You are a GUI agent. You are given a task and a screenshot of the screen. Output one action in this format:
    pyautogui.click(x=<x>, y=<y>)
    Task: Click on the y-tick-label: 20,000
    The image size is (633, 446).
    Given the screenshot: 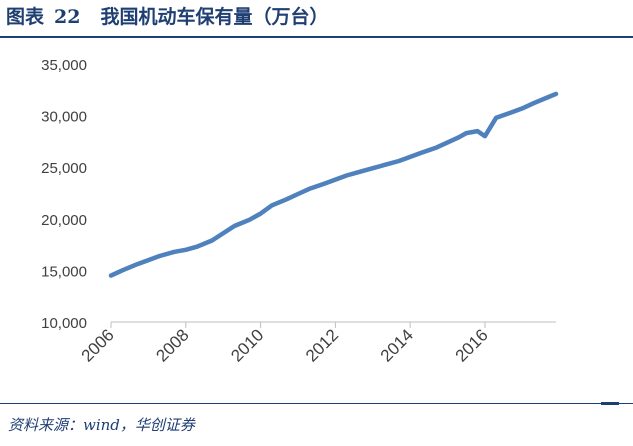 What is the action you would take?
    pyautogui.click(x=64, y=220)
    